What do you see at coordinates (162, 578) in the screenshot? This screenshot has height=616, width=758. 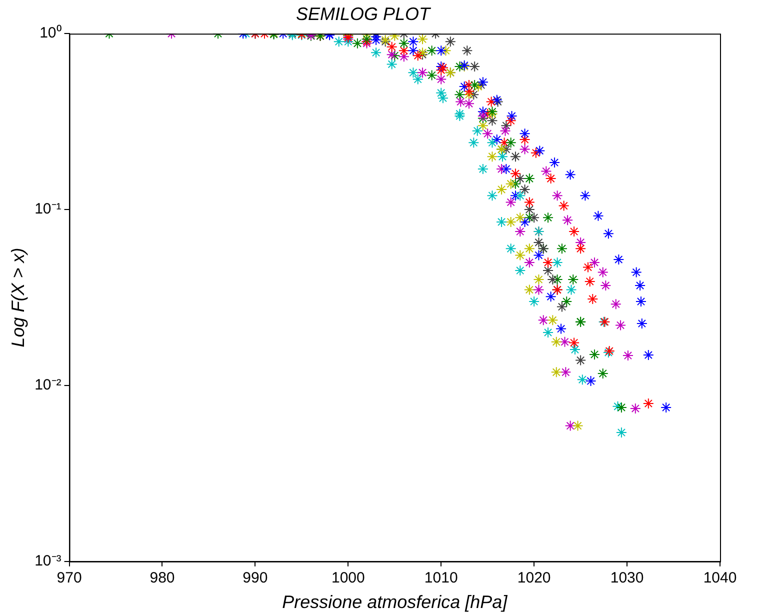 I see `x-tick-label: 980` at bounding box center [162, 578].